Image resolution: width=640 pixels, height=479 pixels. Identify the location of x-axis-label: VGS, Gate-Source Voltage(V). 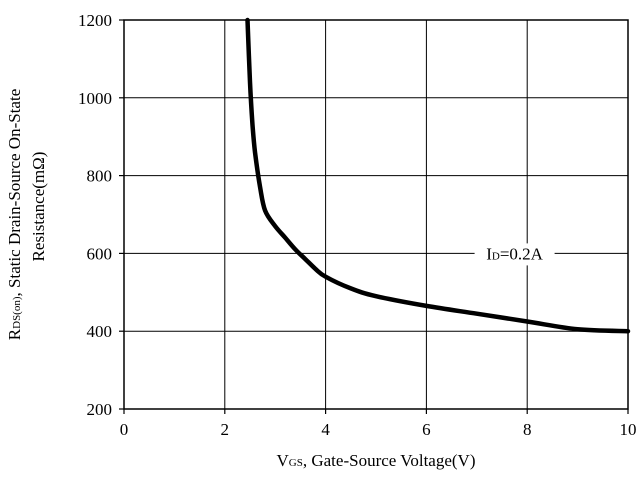
(376, 460).